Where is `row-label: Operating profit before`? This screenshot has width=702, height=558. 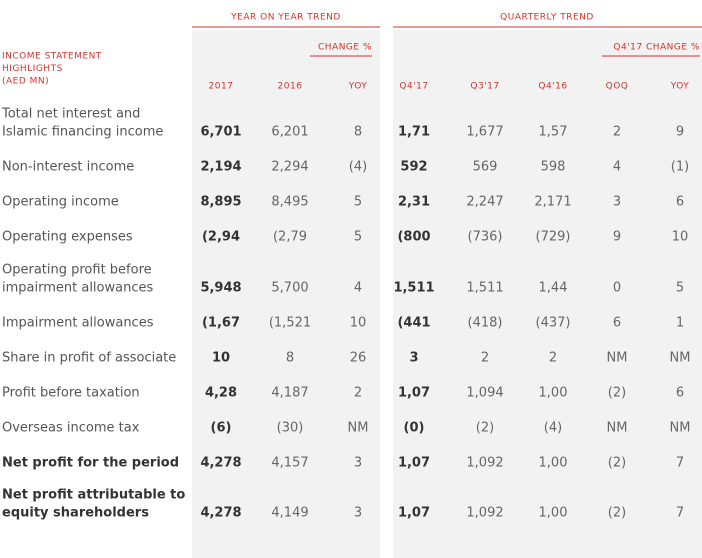 row-label: Operating profit before is located at coordinates (77, 270).